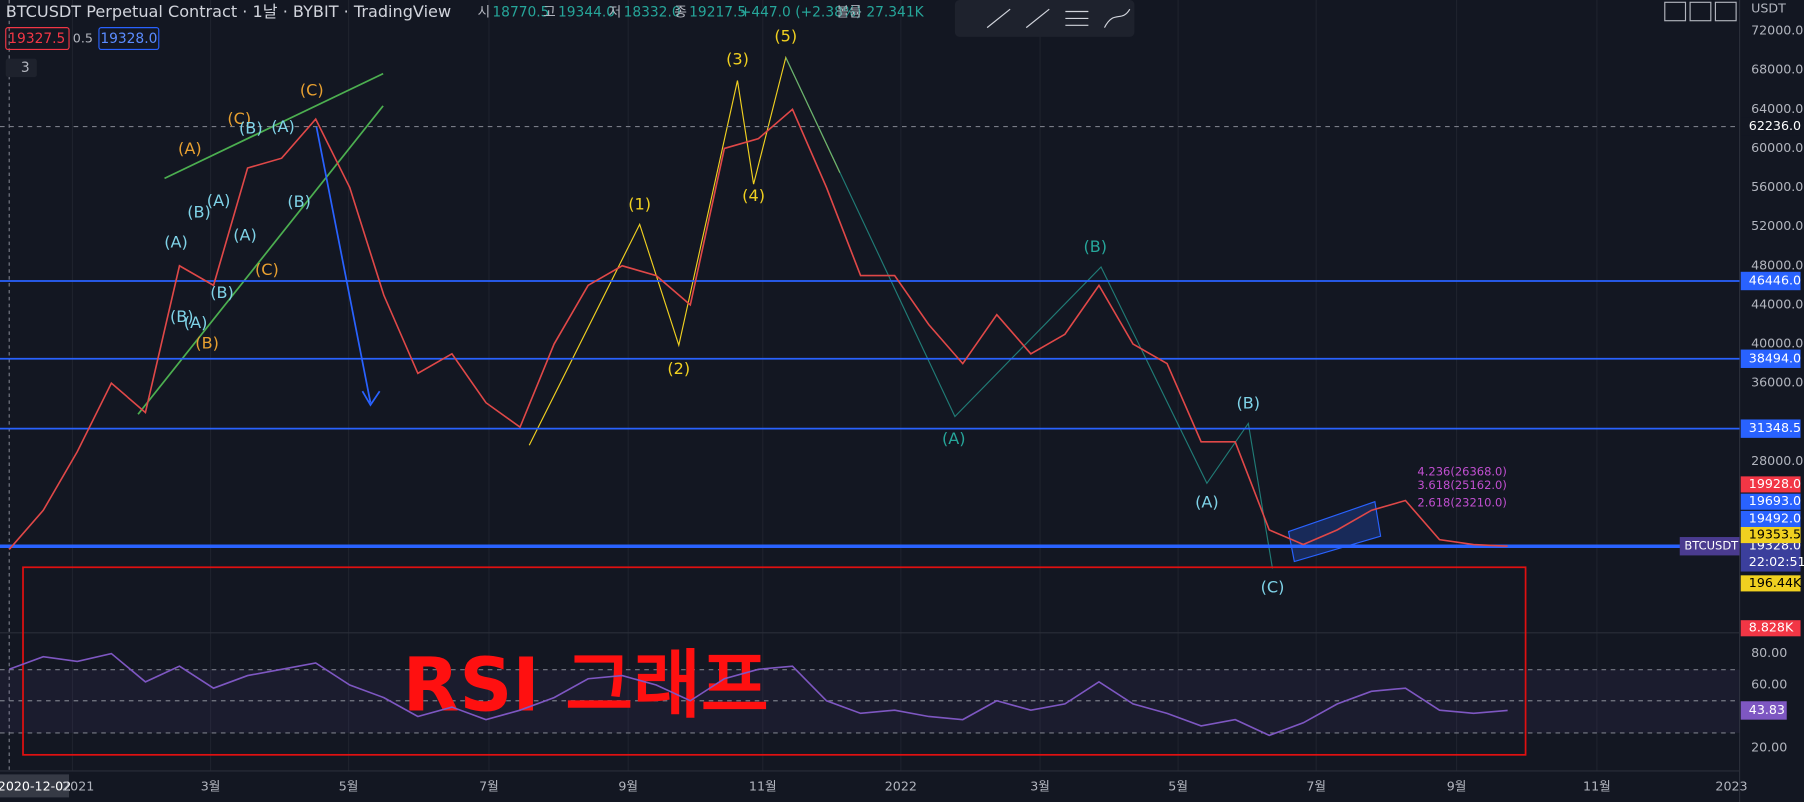 This screenshot has height=802, width=1804. I want to click on price-tag-label: 196.44K, so click(1775, 582).